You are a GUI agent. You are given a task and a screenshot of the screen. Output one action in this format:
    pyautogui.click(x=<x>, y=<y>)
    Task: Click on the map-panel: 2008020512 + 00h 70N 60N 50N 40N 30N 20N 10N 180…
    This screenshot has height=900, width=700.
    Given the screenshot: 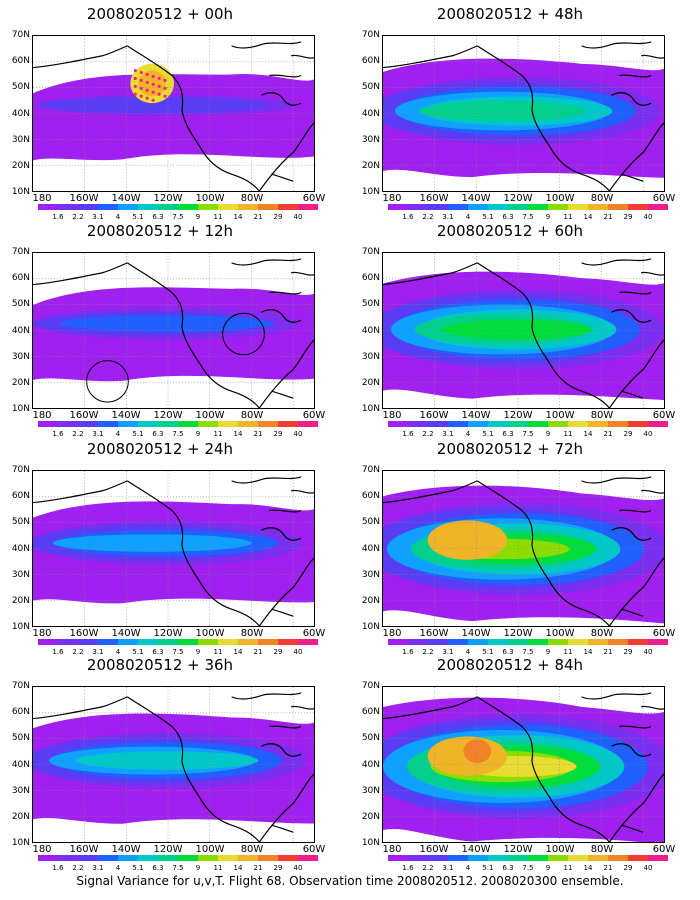 What is the action you would take?
    pyautogui.click(x=163, y=113)
    